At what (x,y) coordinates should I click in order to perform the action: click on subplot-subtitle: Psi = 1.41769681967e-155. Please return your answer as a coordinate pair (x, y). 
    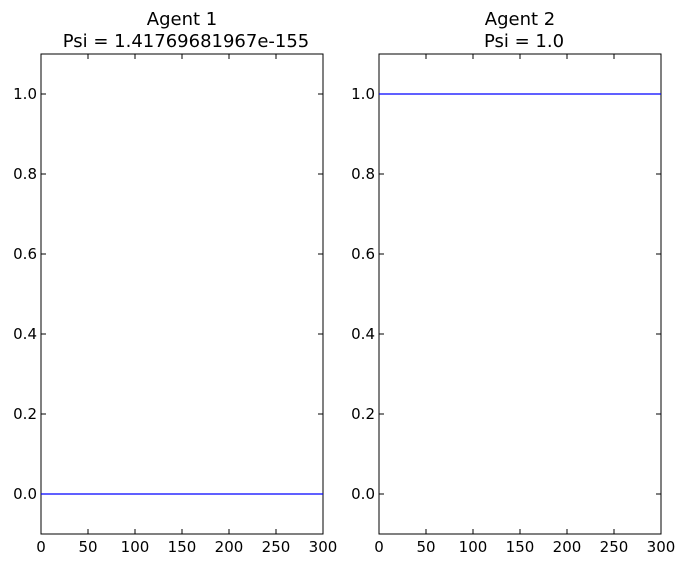
    Looking at the image, I should click on (186, 41).